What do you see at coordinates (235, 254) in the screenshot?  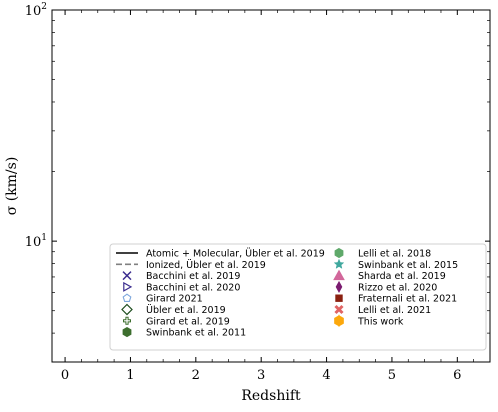 I see `legend-label: Atomic + Molecular, Übler et al. 2019` at bounding box center [235, 254].